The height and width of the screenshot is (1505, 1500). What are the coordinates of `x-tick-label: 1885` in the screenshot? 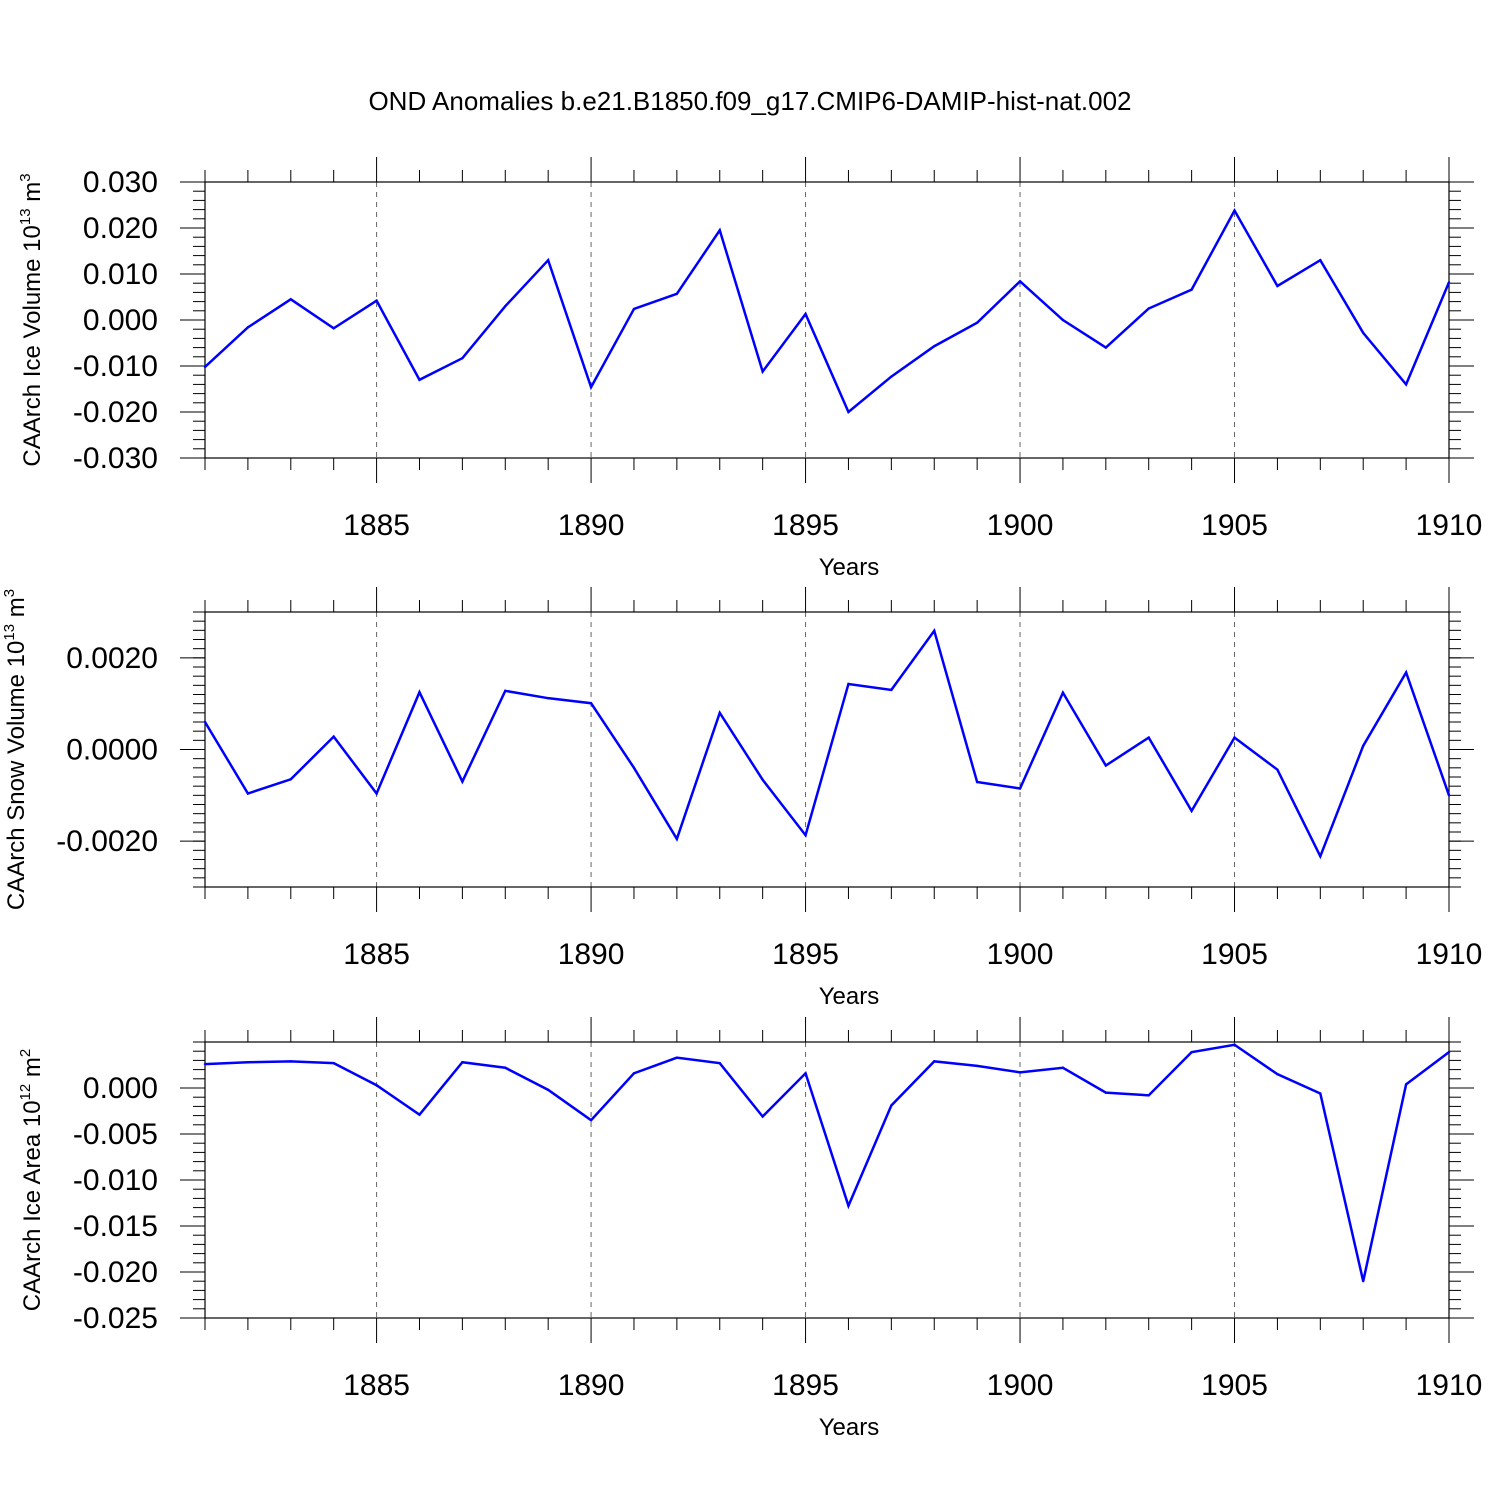 It's located at (376, 1385).